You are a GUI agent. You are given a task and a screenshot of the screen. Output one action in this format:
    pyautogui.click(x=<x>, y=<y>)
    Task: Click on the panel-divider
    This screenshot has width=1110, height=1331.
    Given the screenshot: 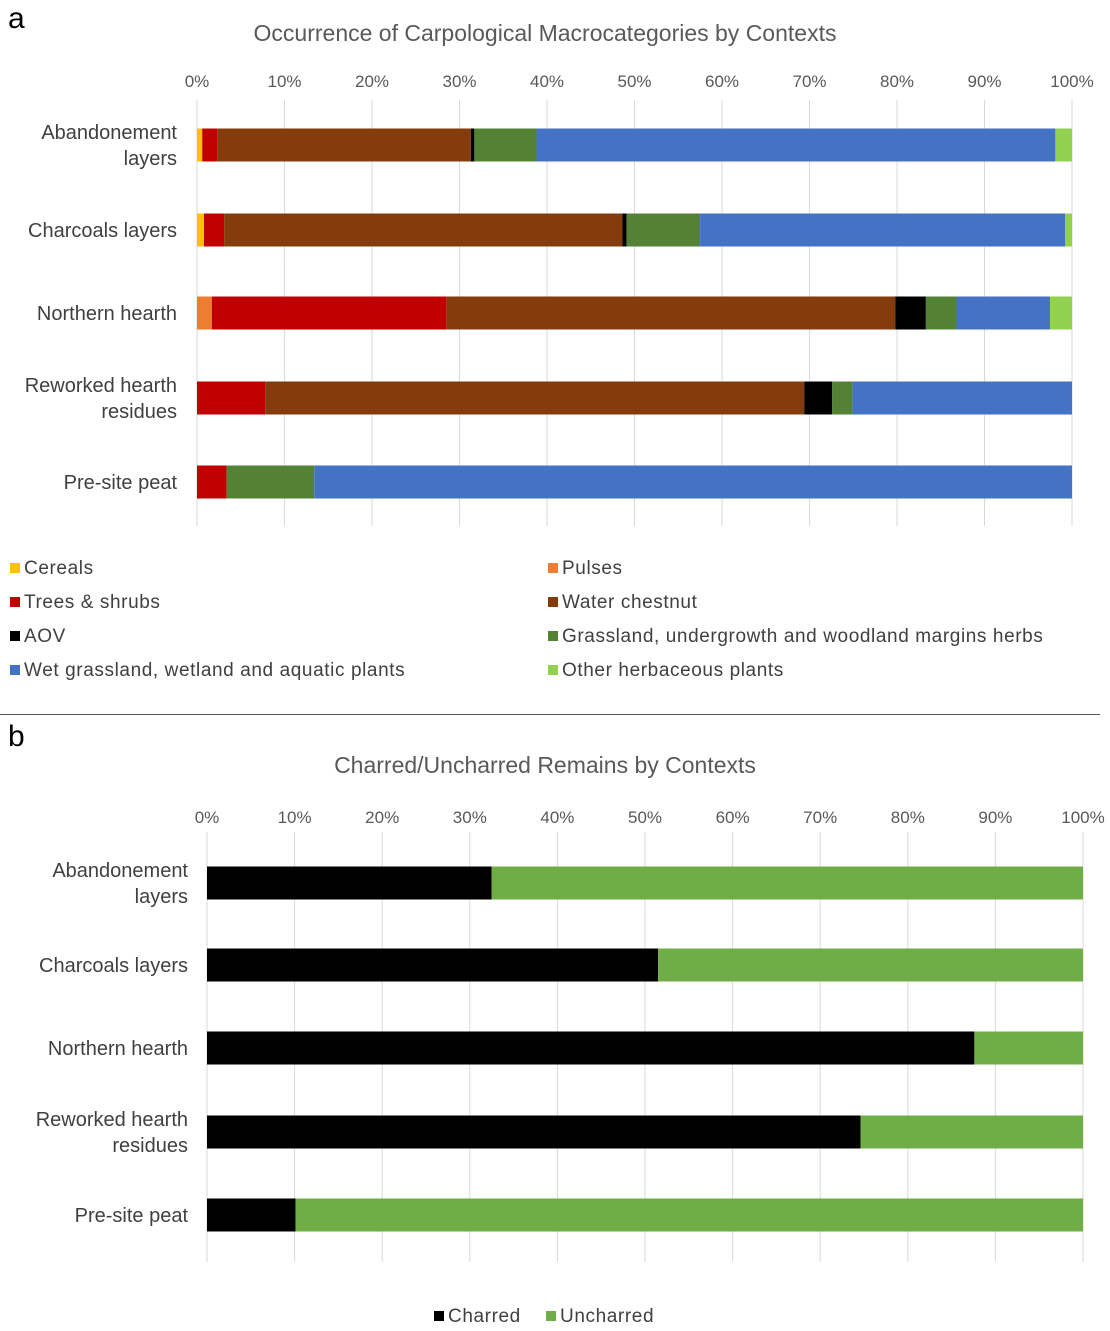 What is the action you would take?
    pyautogui.click(x=550, y=714)
    